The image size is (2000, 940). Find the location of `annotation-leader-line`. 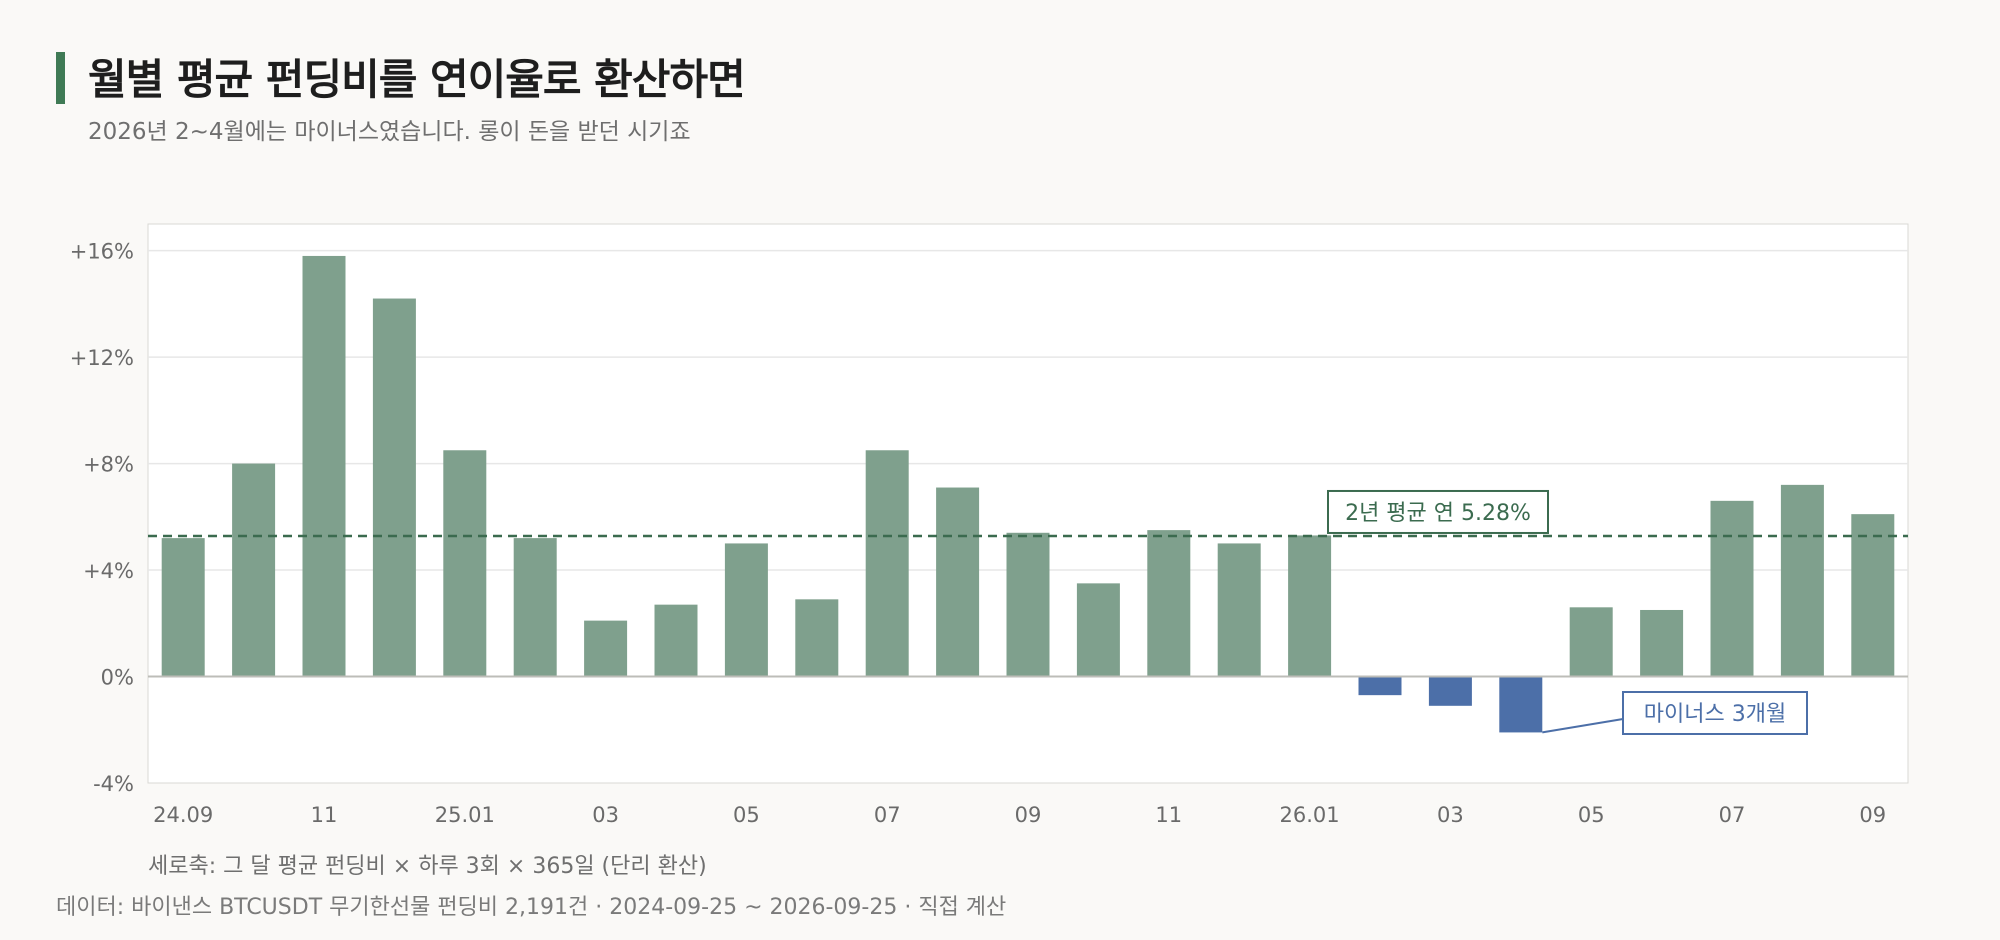

annotation-leader-line is located at coordinates (1583, 726).